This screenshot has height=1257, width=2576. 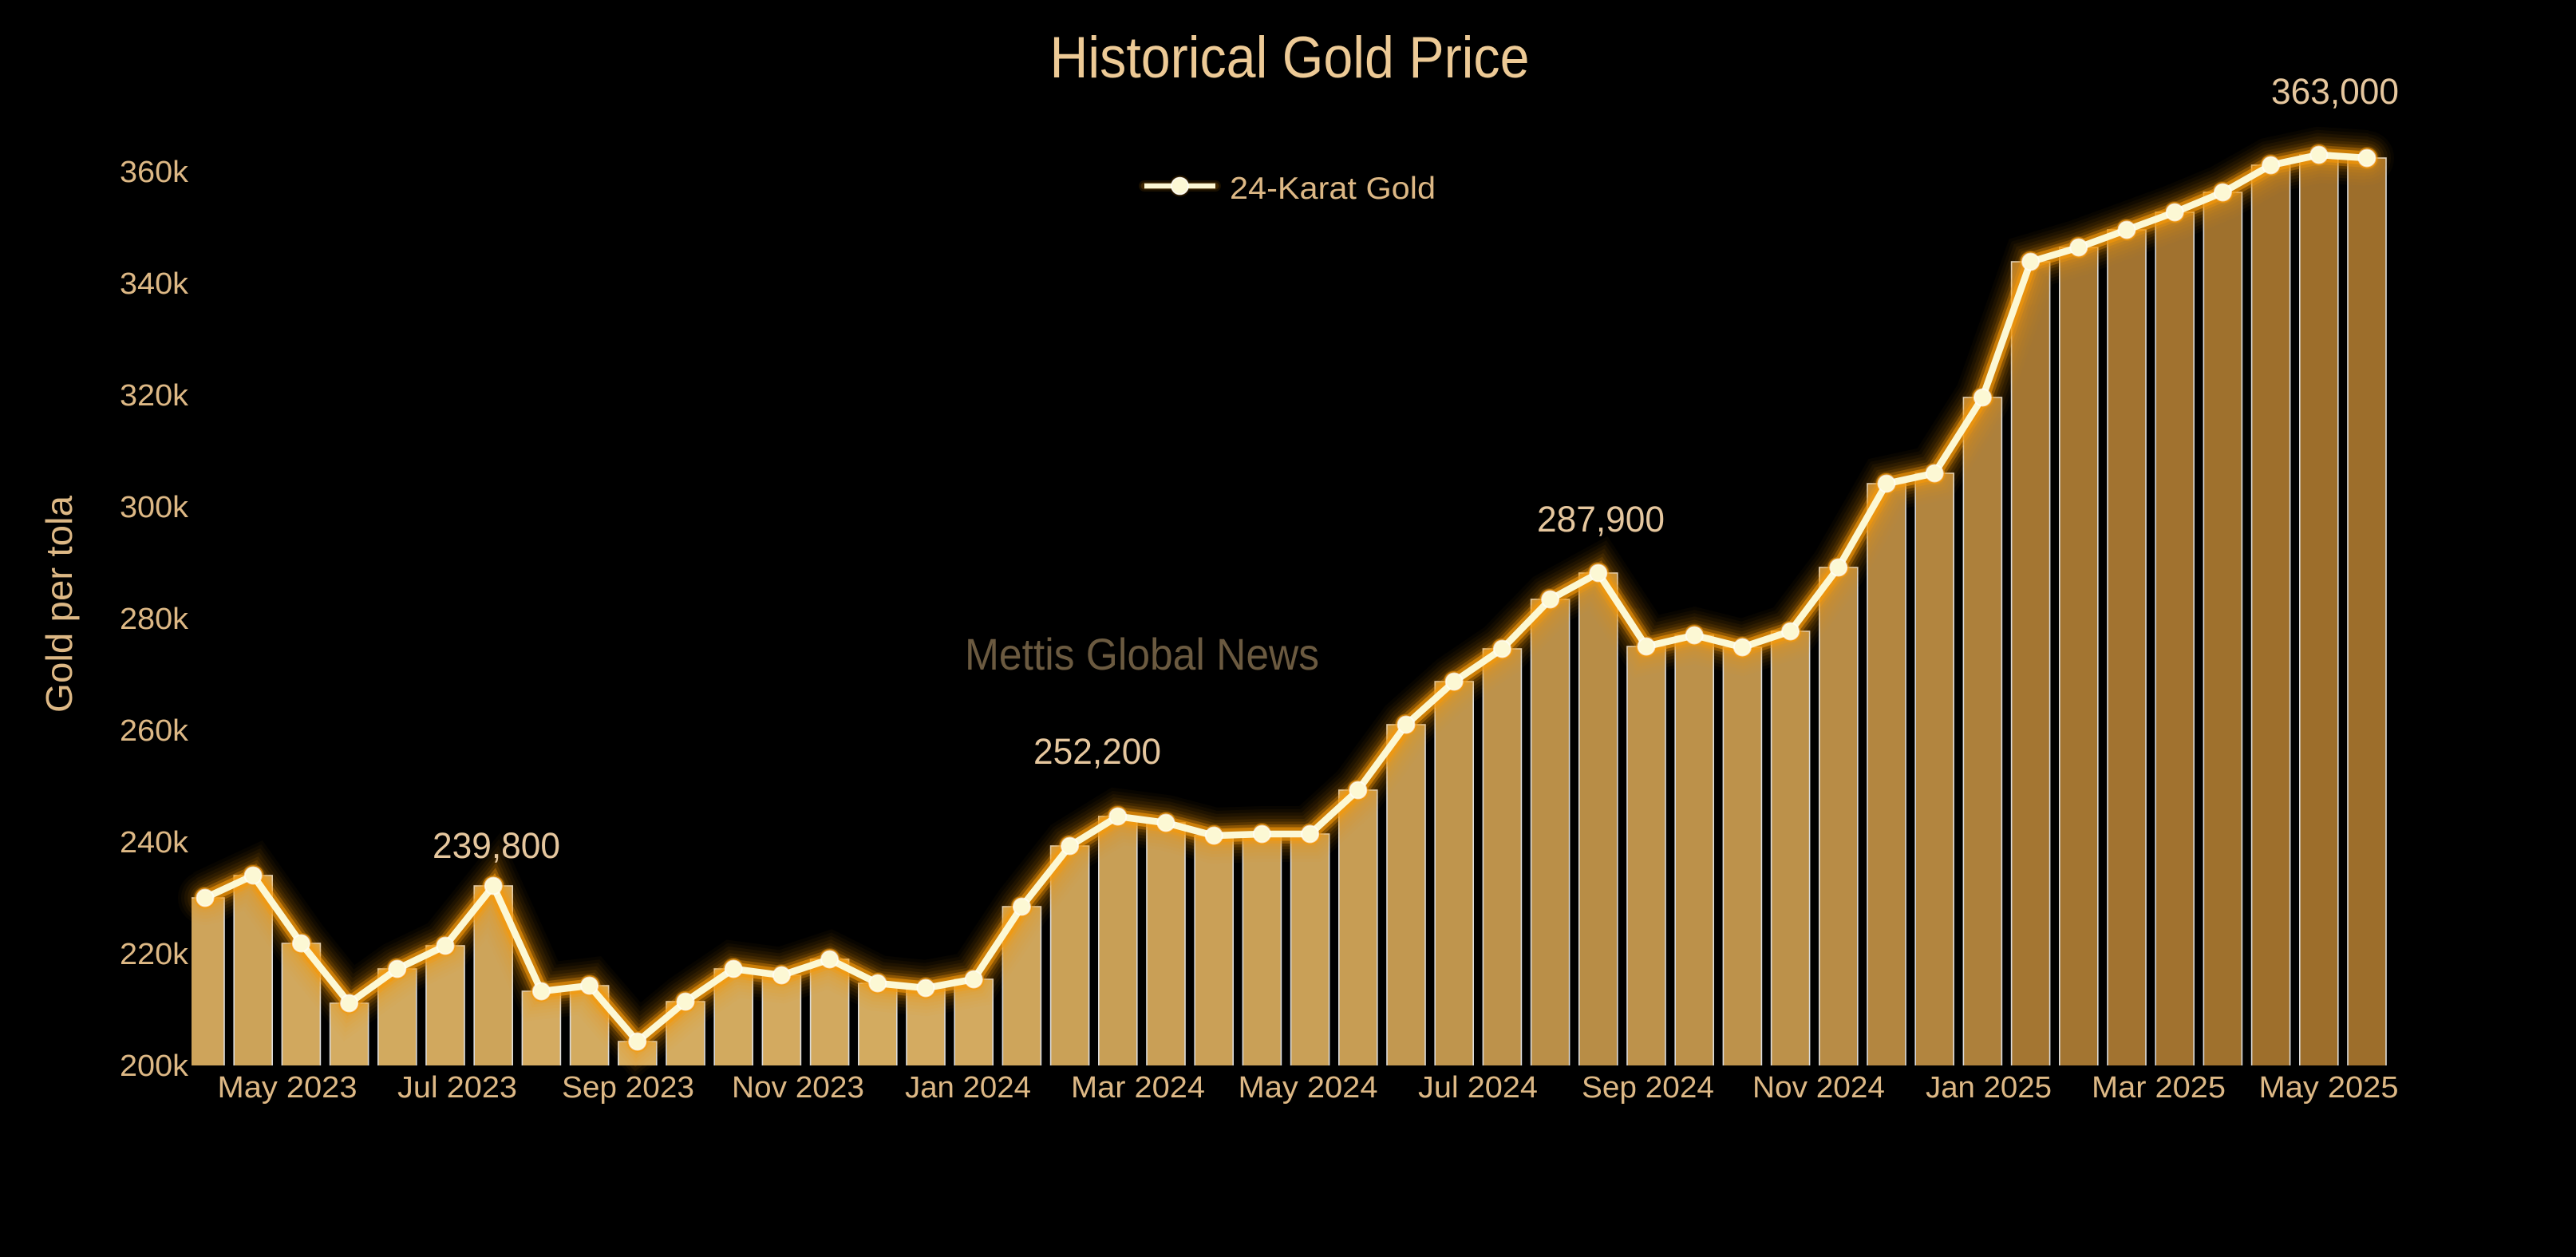 I want to click on svg-text: Mar 2025, so click(x=2159, y=1088).